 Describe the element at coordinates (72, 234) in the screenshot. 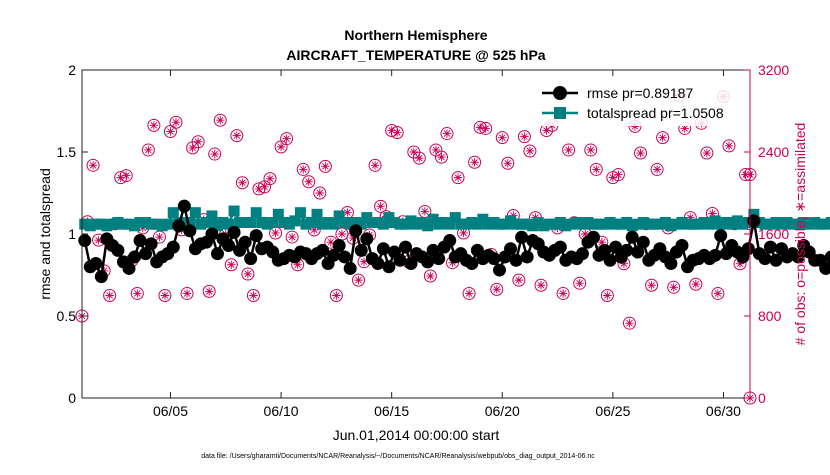

I see `y-left-tick-label: 1` at that location.